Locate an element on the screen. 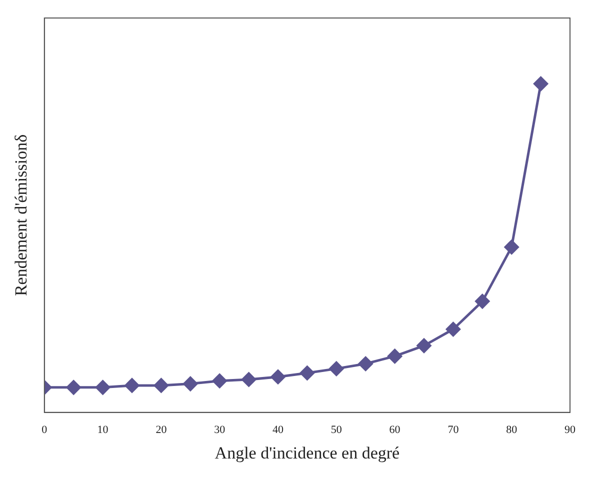  x-axis-title: Angle d'incidence en degré is located at coordinates (307, 452).